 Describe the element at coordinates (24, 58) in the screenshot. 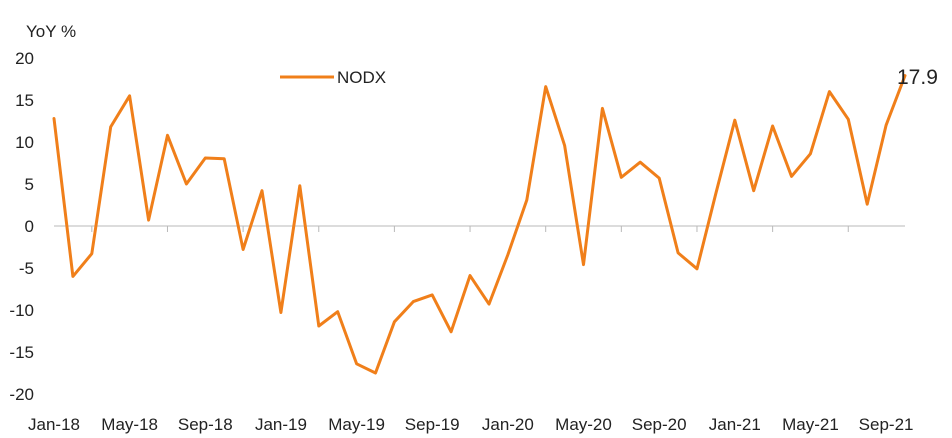

I see `y-tick-label: 20` at that location.